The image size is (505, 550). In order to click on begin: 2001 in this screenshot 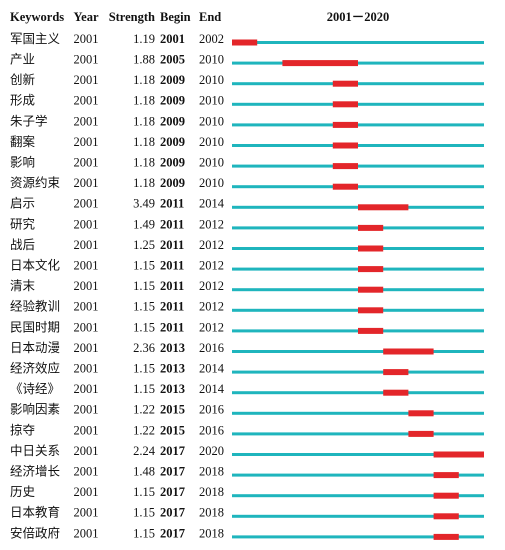, I will do `click(172, 39)`.